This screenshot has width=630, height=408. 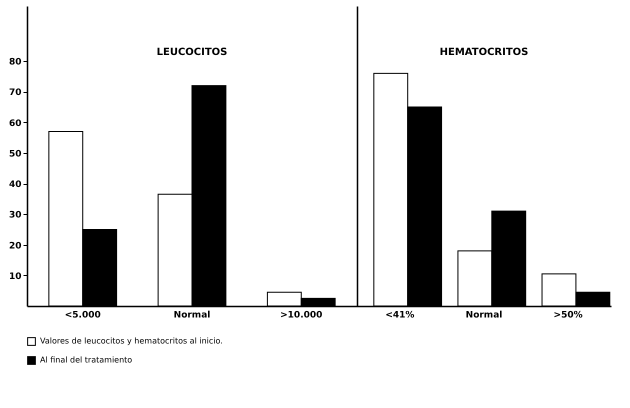 What do you see at coordinates (484, 52) in the screenshot?
I see `text: HEMATOCRITOS` at bounding box center [484, 52].